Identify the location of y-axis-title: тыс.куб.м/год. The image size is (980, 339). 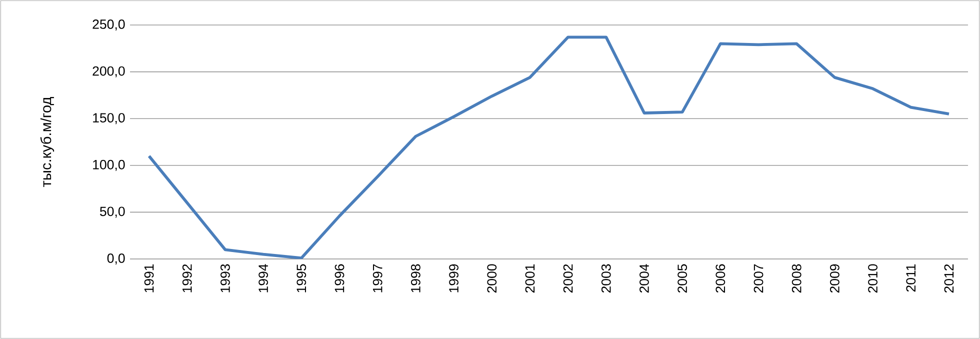
(47, 141).